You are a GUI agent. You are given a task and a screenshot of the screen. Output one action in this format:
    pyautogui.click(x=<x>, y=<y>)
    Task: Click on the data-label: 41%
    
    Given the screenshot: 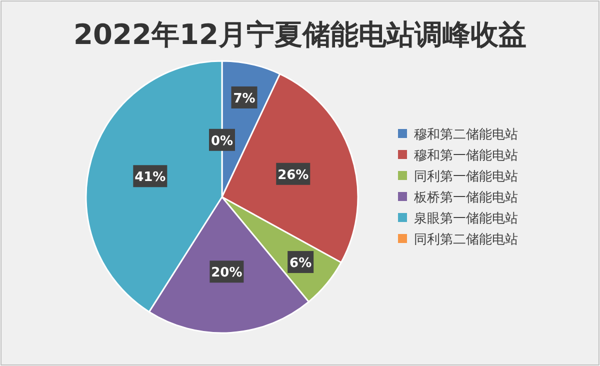 What is the action you would take?
    pyautogui.click(x=150, y=178)
    